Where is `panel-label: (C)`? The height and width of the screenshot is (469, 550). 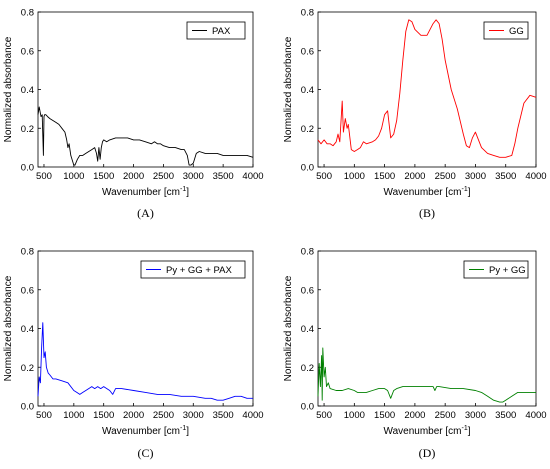 panel-label: (C) is located at coordinates (146, 453).